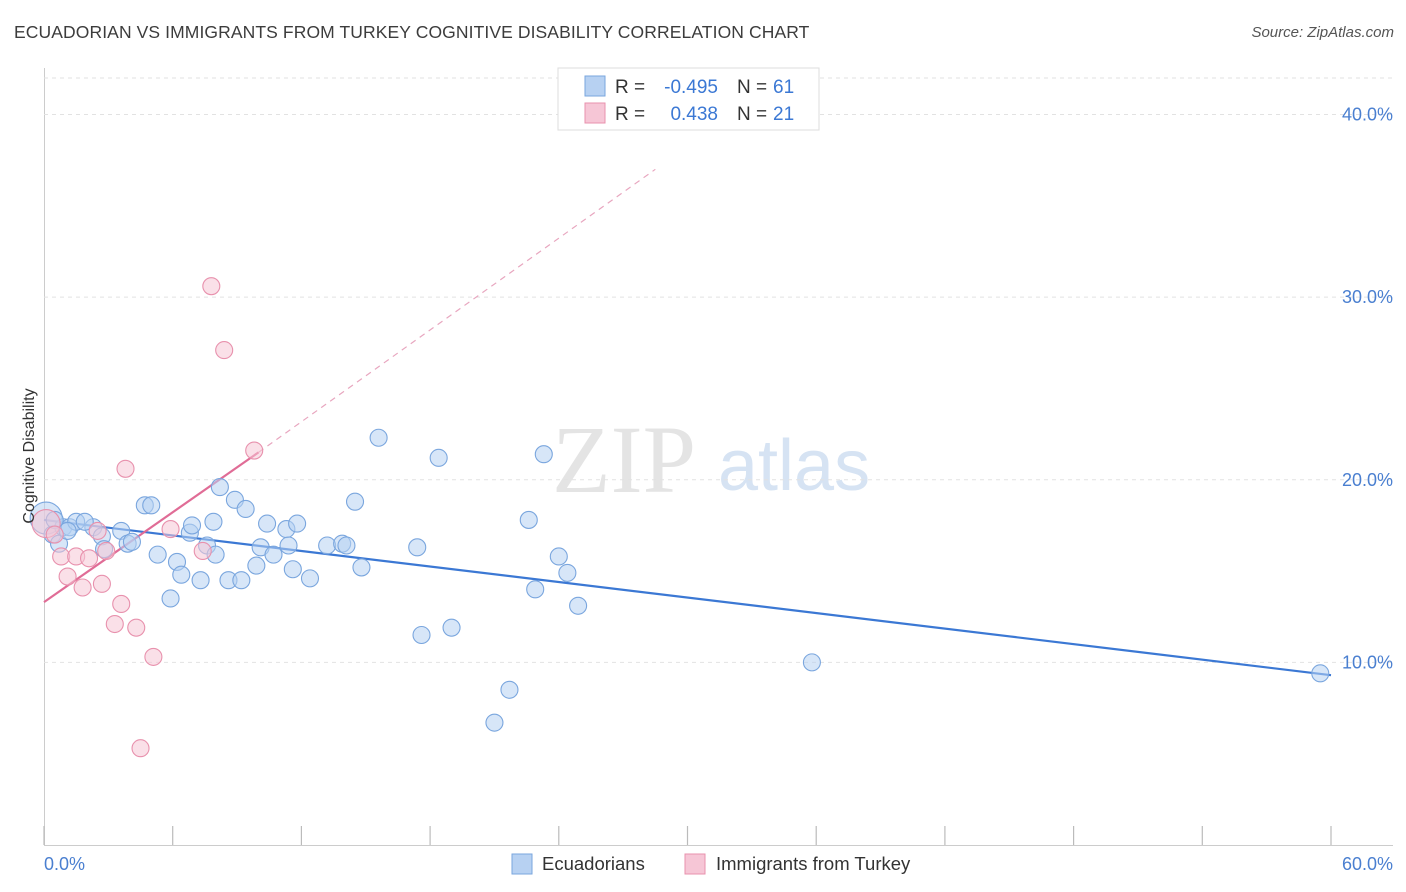  What do you see at coordinates (522, 864) in the screenshot?
I see `bottom-legend-swatch-ecuadorians` at bounding box center [522, 864].